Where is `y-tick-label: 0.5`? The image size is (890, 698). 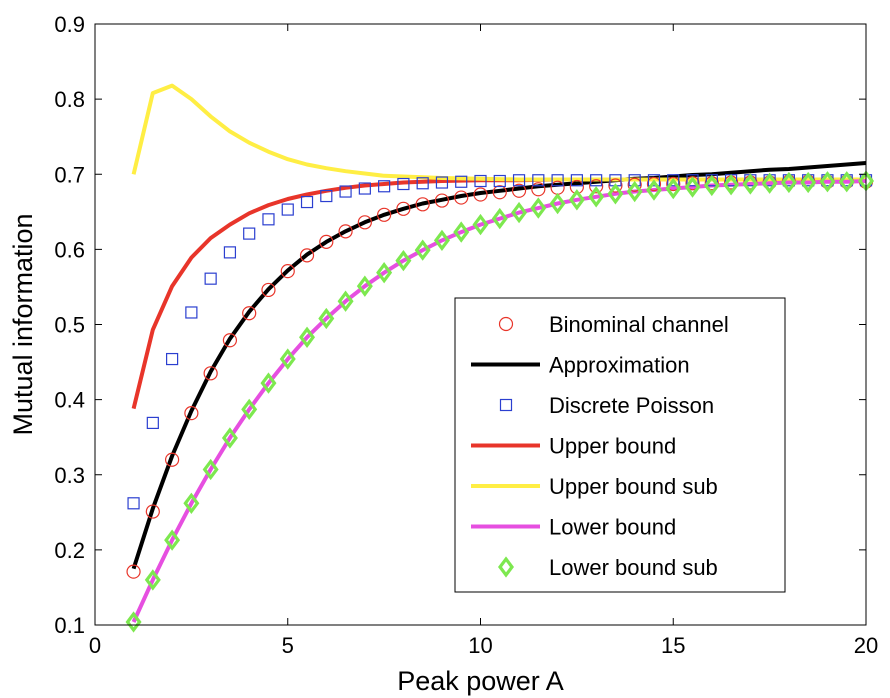
y-tick-label: 0.5 is located at coordinates (69, 325).